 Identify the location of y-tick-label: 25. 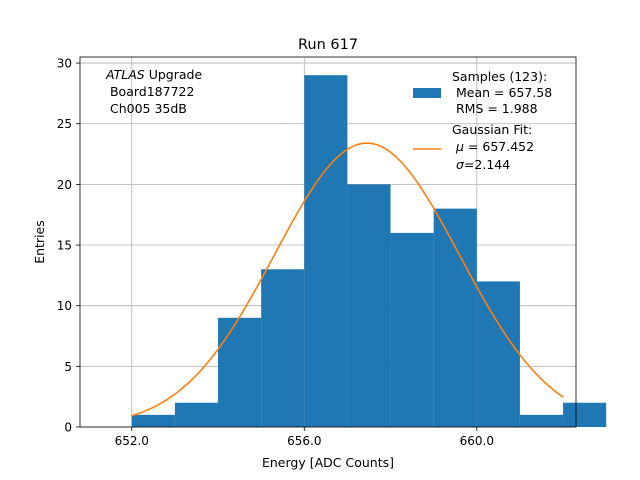
(64, 124).